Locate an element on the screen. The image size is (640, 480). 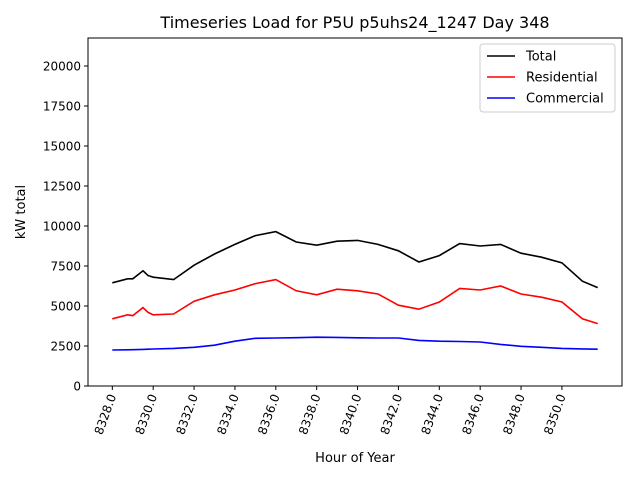
legend-box is located at coordinates (547, 78).